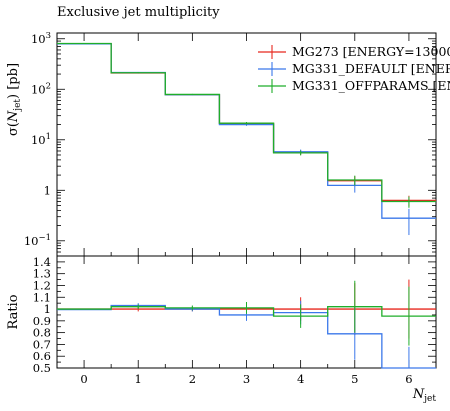 Image resolution: width=450 pixels, height=411 pixels. Describe the element at coordinates (42, 274) in the screenshot. I see `ratio-y-tick-label: 1.3` at that location.